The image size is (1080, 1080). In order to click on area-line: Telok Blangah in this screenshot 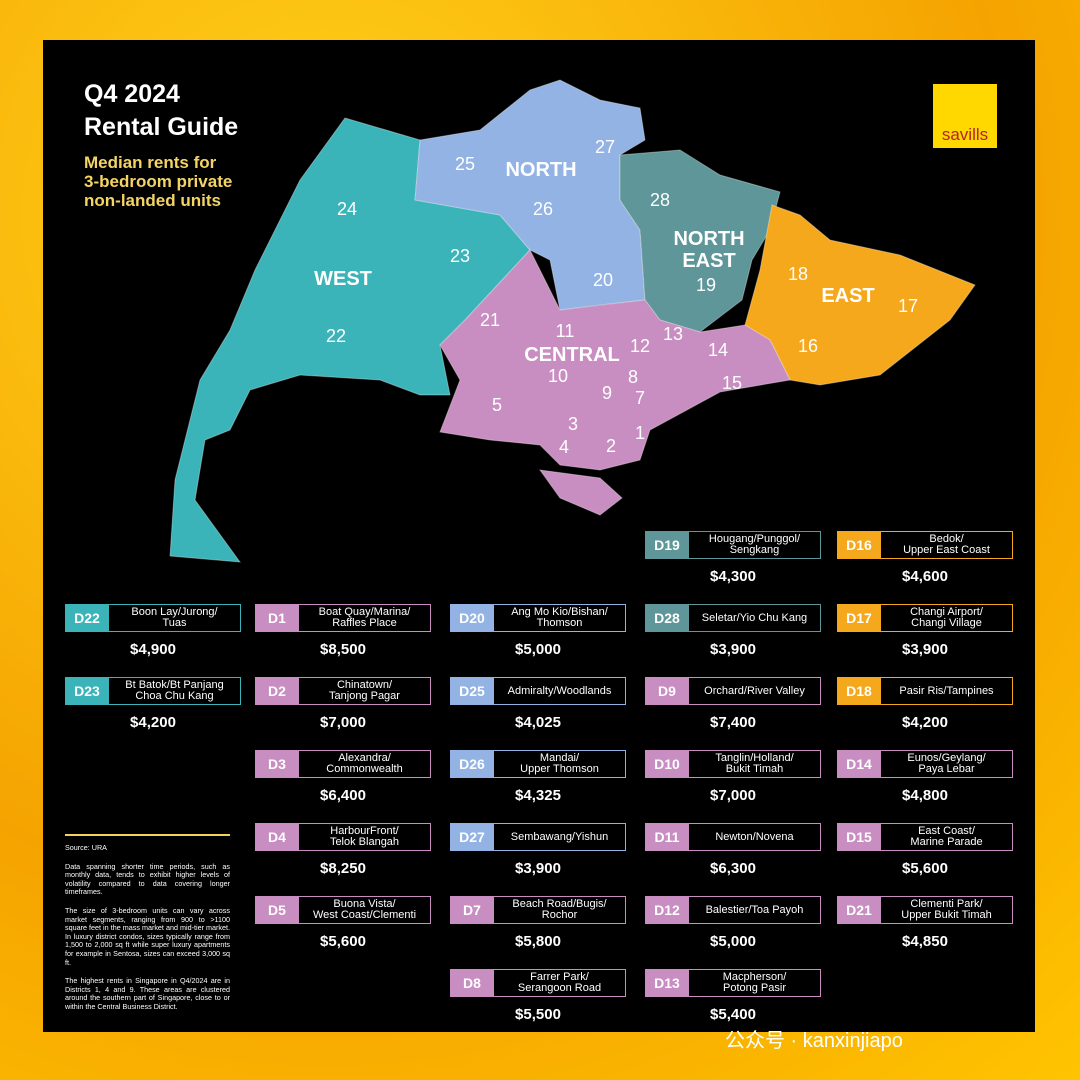, I will do `click(364, 842)`.